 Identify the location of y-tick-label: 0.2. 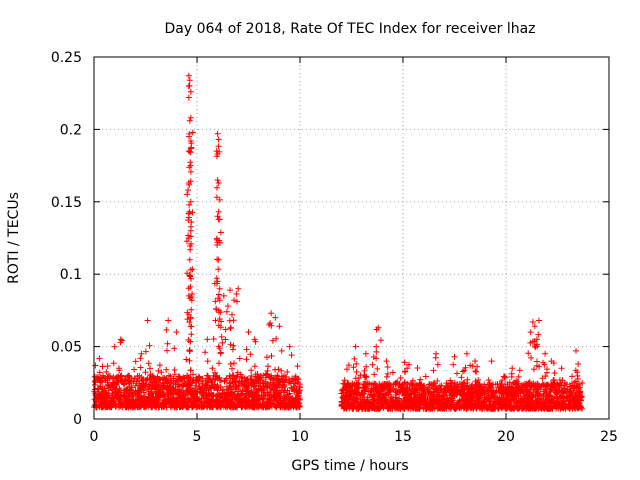
(71, 130).